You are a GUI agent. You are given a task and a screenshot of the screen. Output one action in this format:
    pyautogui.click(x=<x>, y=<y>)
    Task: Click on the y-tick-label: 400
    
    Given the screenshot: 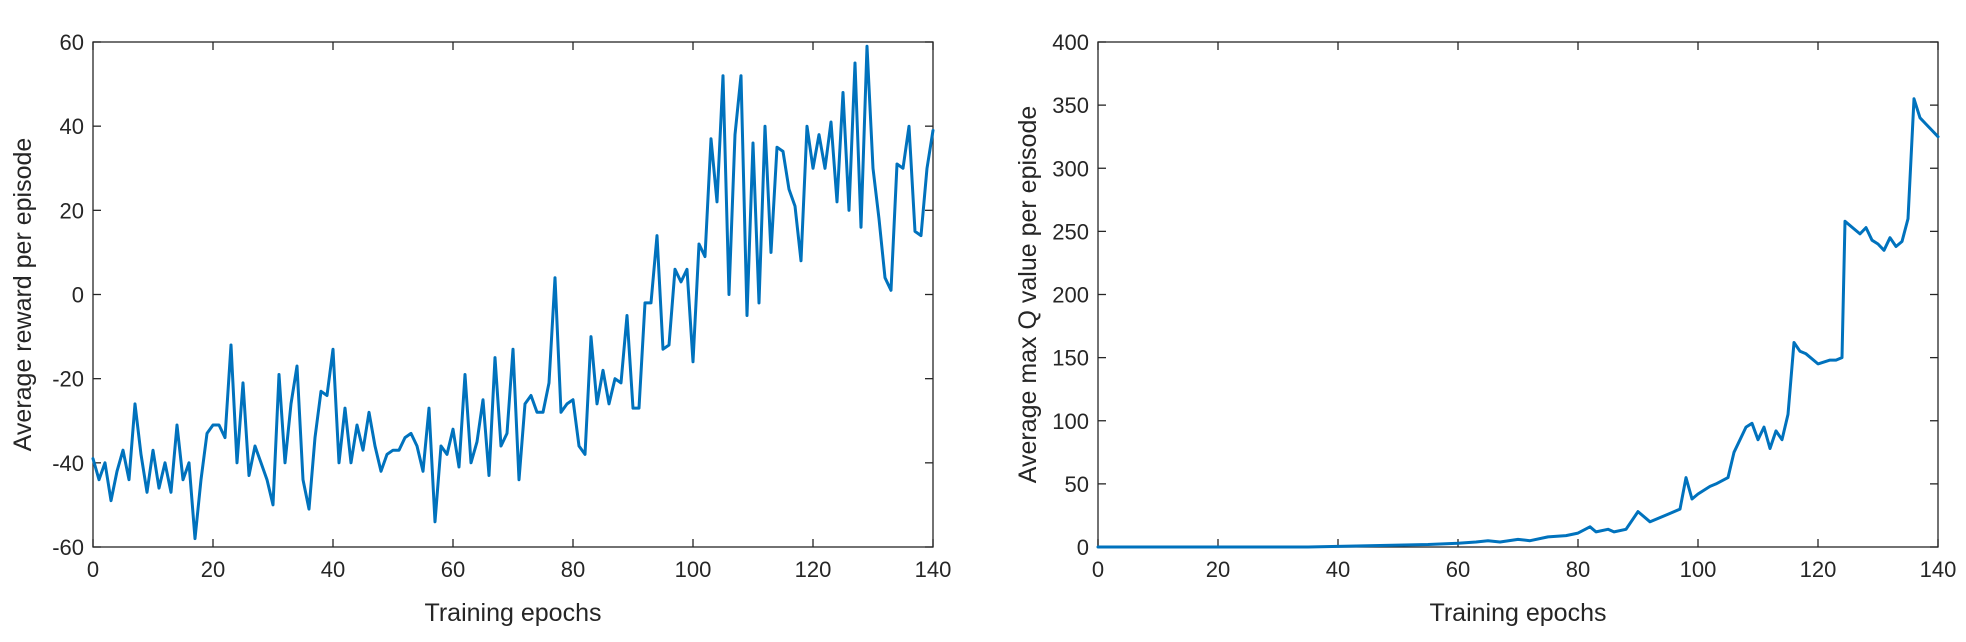 What is the action you would take?
    pyautogui.click(x=1070, y=42)
    